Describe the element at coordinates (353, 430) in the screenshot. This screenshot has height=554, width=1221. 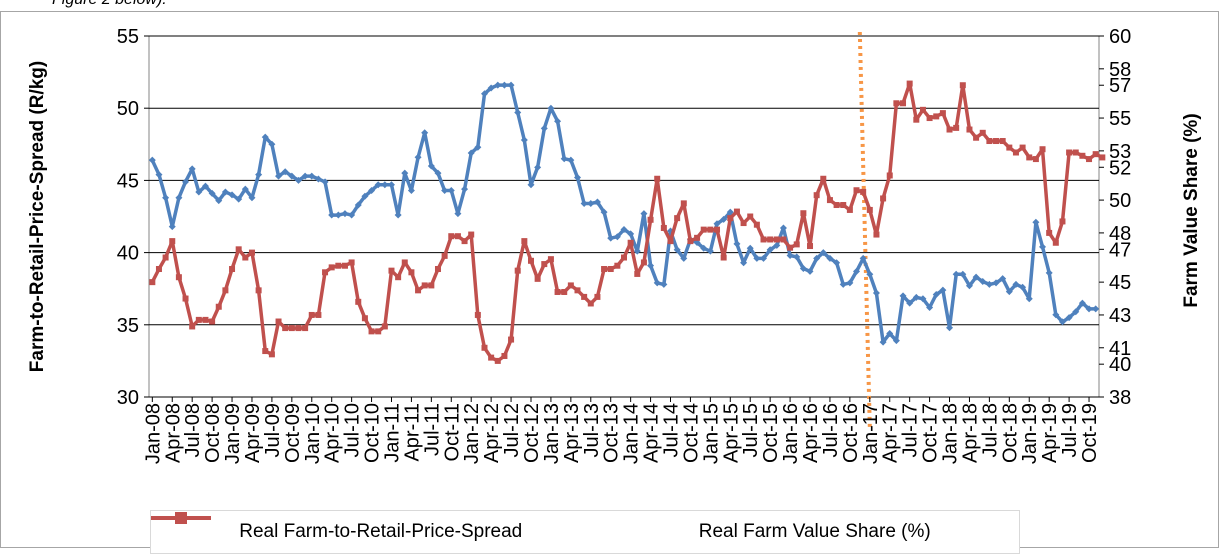
I see `x-tick-label: Jul-10` at that location.